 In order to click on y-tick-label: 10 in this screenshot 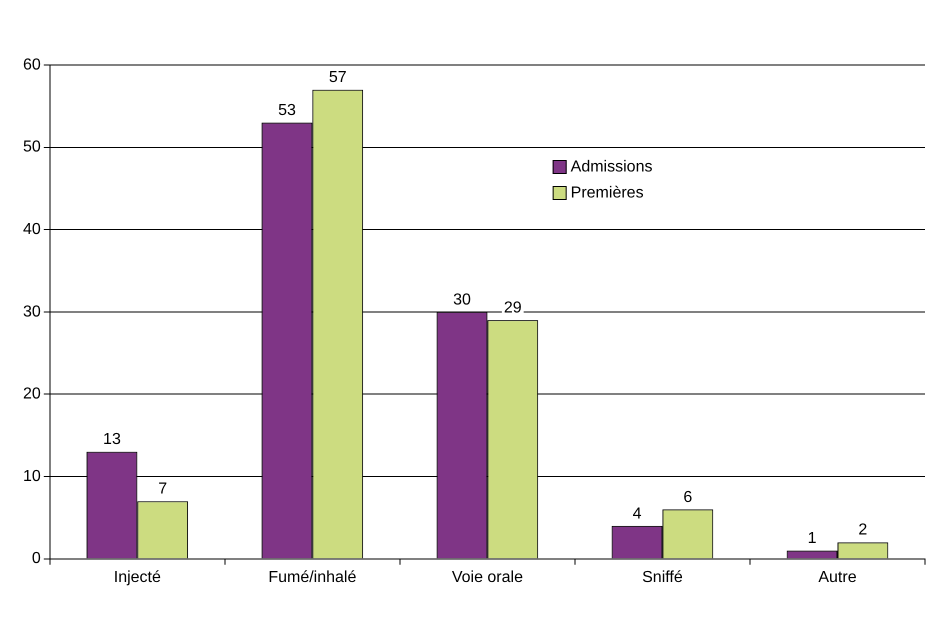, I will do `click(32, 476)`.